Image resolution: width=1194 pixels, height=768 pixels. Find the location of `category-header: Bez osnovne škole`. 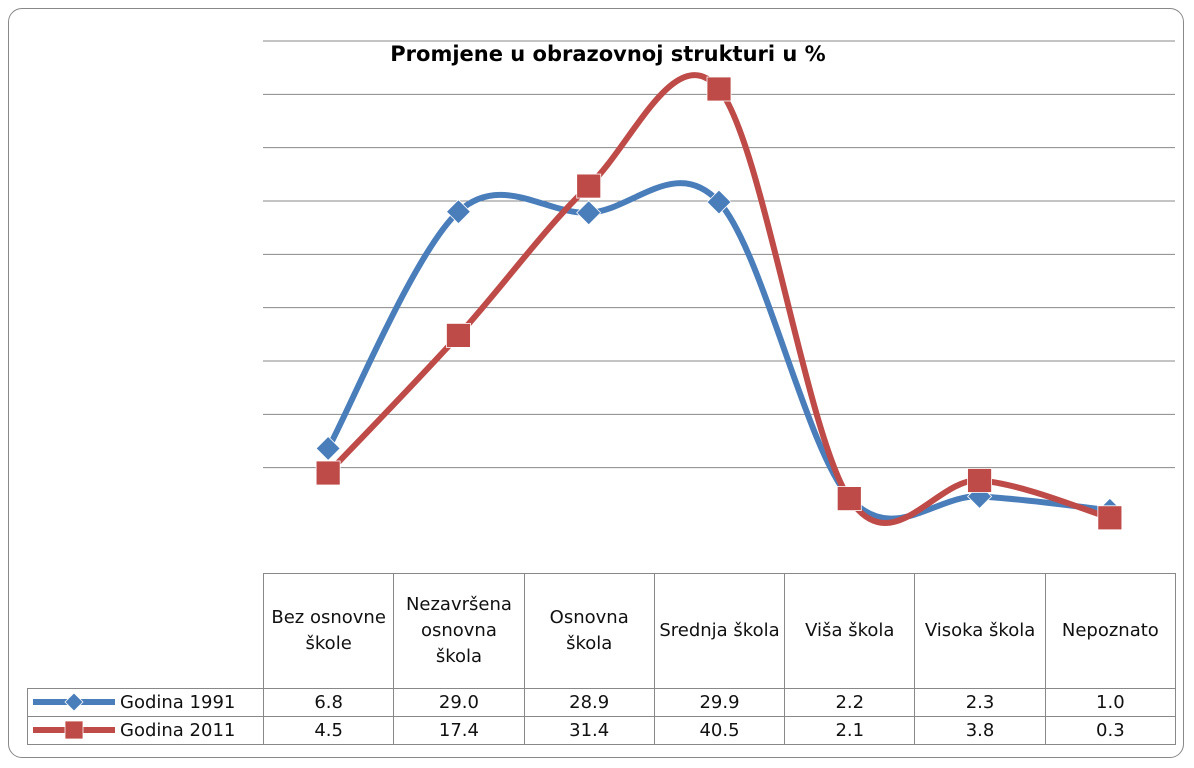

category-header: Bez osnovne škole is located at coordinates (329, 631).